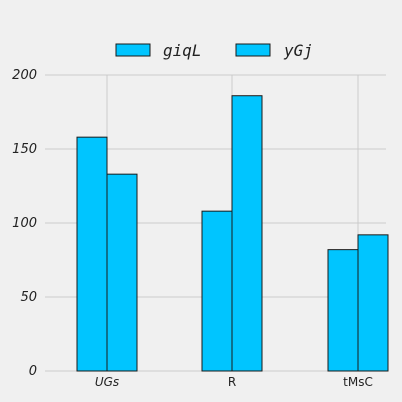  What do you see at coordinates (298, 50) in the screenshot?
I see `legend-label-1: yGj` at bounding box center [298, 50].